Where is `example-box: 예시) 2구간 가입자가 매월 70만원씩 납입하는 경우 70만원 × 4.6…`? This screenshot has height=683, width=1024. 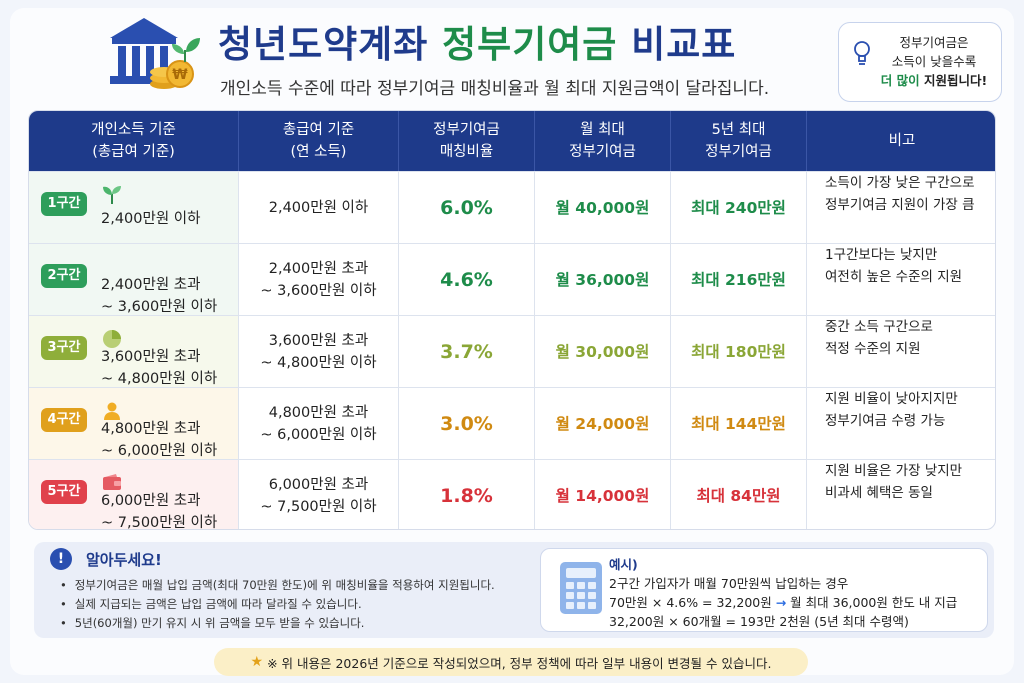
example-box: 예시) 2구간 가입자가 매월 70만원씩 납입하는 경우 70만원 × 4.6… is located at coordinates (764, 590).